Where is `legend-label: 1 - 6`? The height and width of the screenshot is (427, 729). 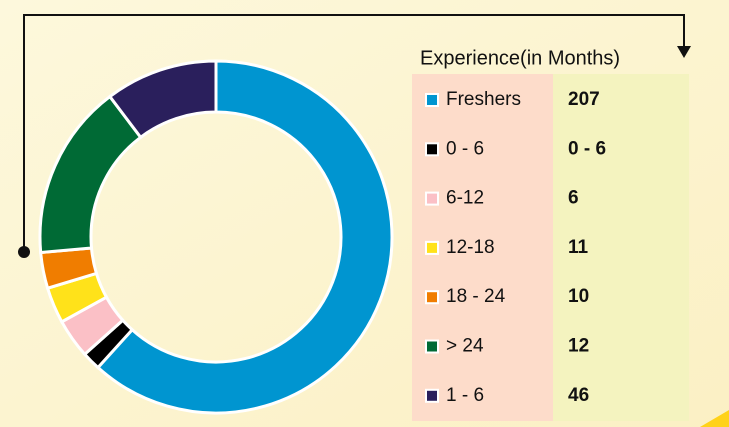 legend-label: 1 - 6 is located at coordinates (465, 395).